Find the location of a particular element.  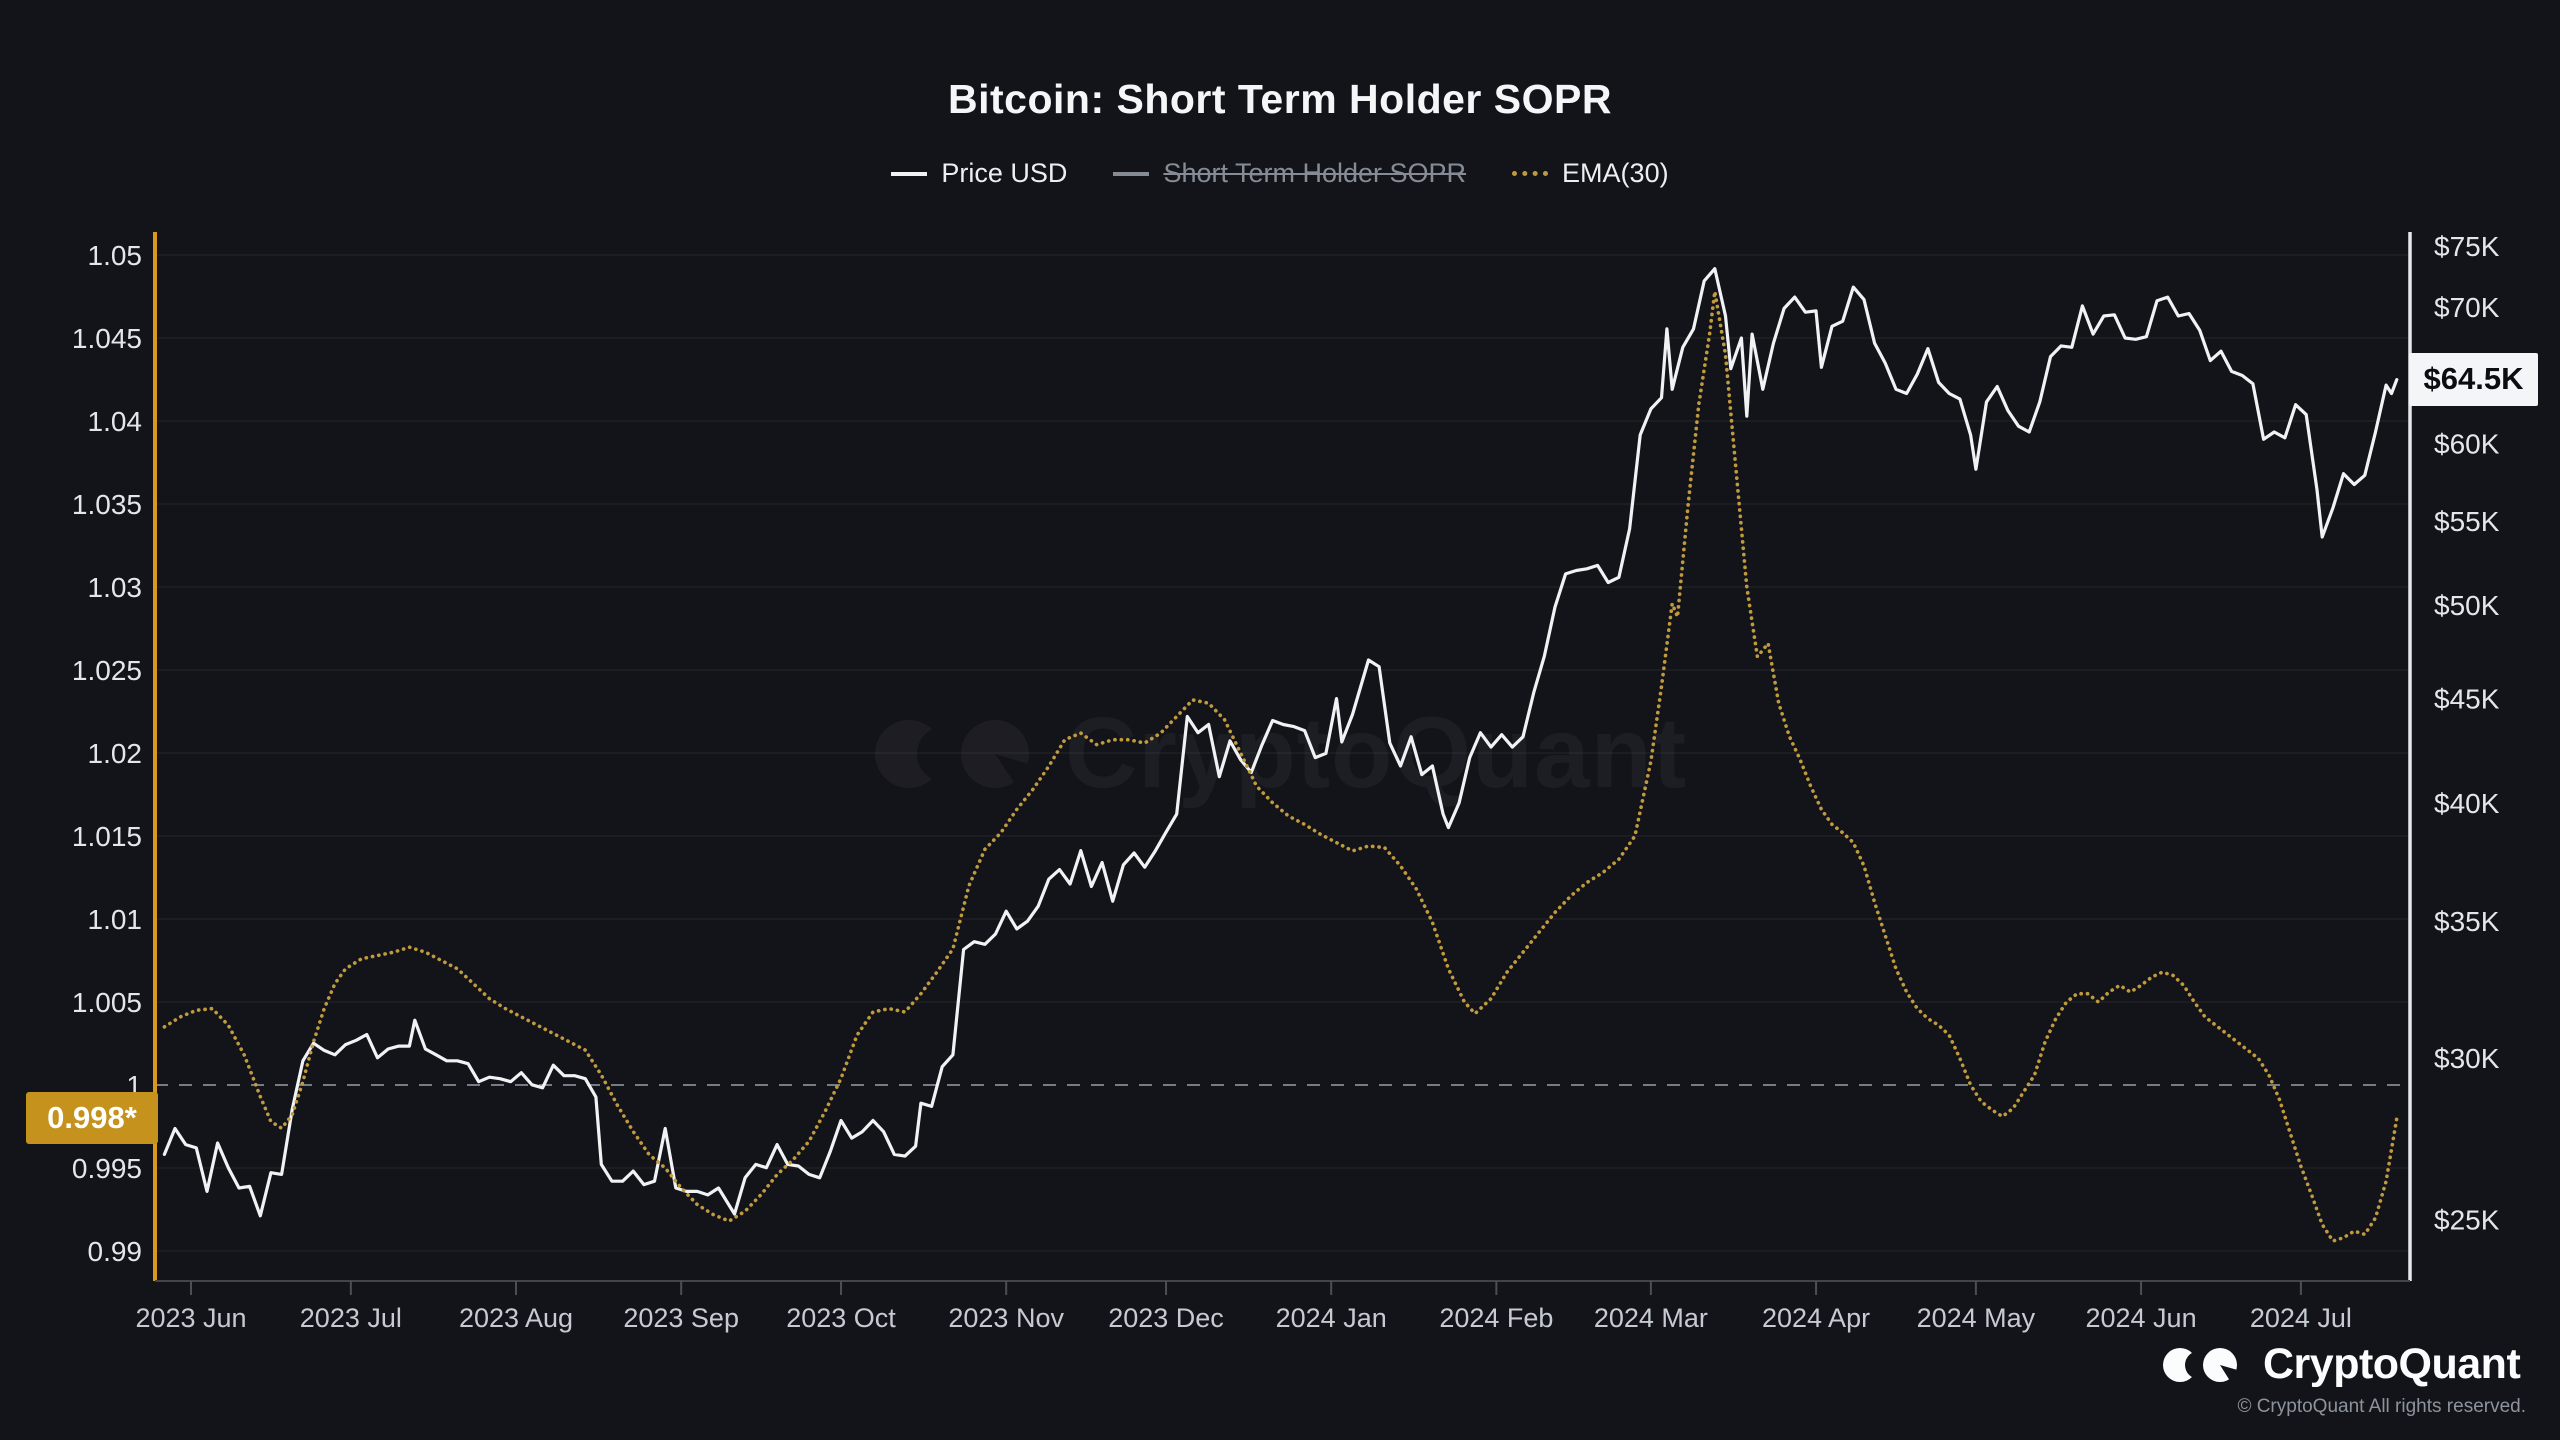

right-axis-tick-label: $40K is located at coordinates (2467, 803).